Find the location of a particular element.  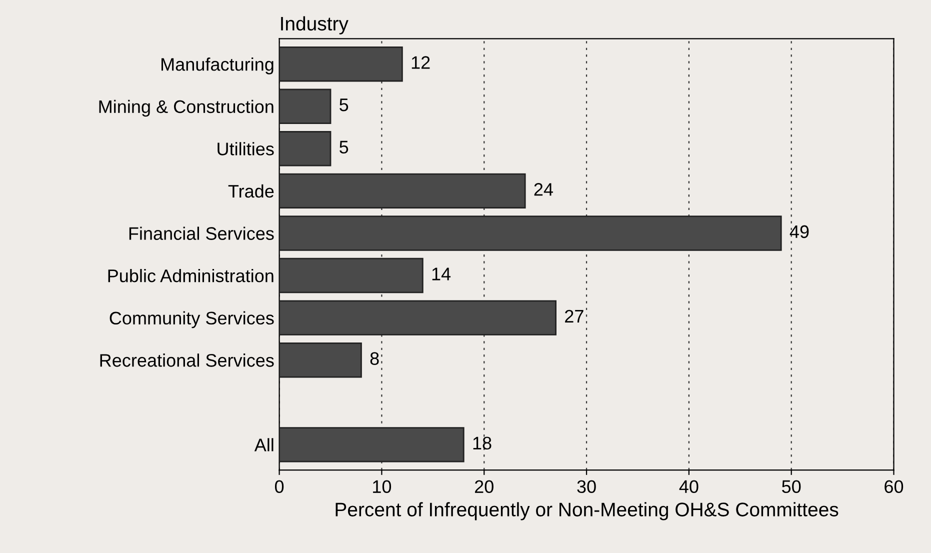

x-tick-label: 40 is located at coordinates (688, 487).